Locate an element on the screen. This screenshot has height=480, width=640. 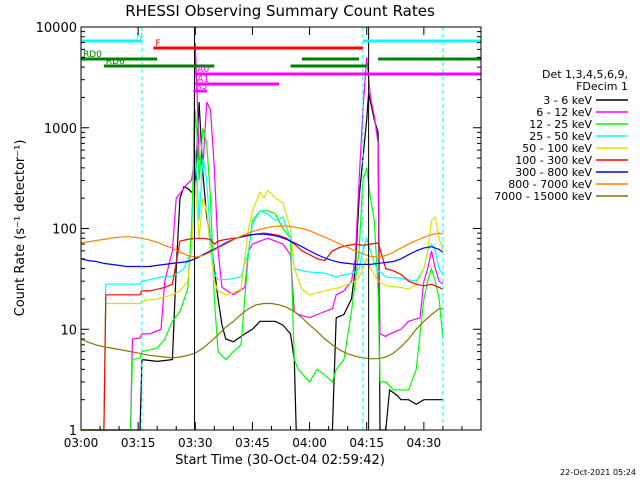
y-tick-label-4: 10000 is located at coordinates (56, 28).